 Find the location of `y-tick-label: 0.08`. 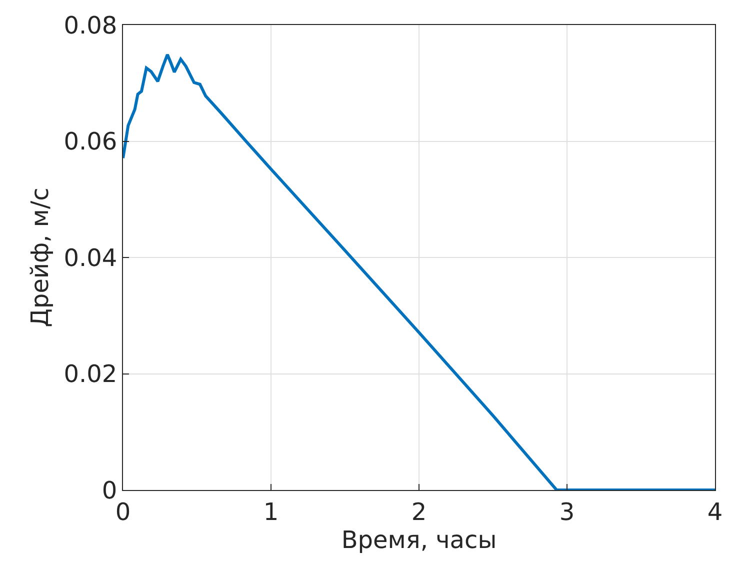

y-tick-label: 0.08 is located at coordinates (91, 25).